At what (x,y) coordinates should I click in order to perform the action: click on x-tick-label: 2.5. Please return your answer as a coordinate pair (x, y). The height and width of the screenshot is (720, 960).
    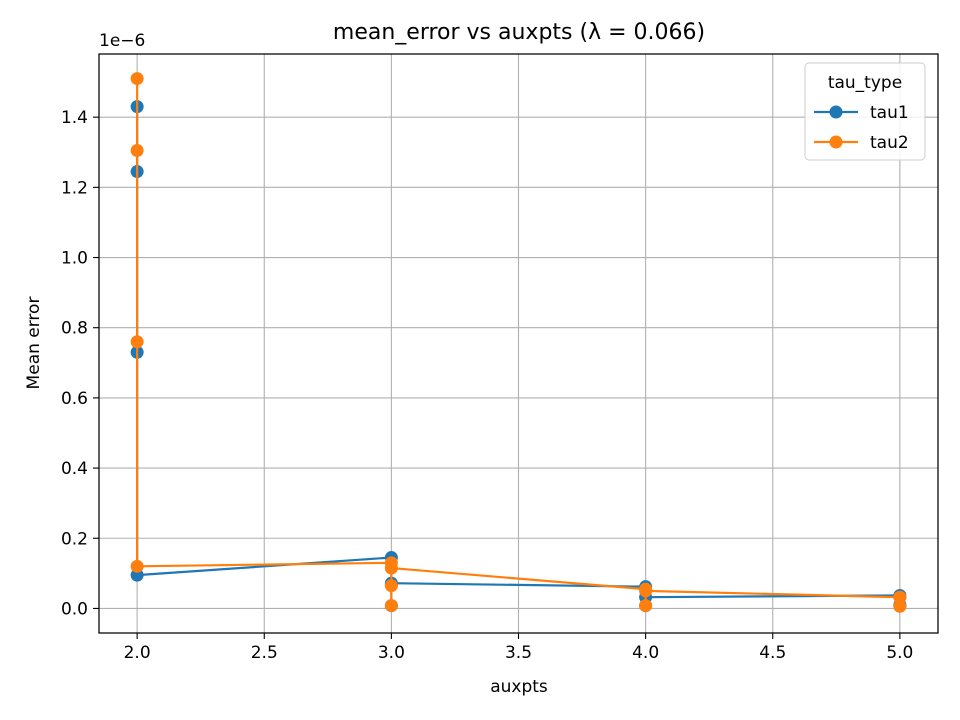
    Looking at the image, I should click on (264, 653).